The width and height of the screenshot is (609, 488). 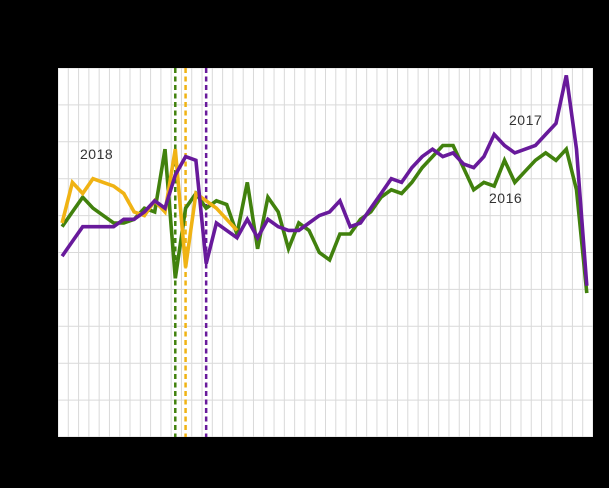 What do you see at coordinates (97, 154) in the screenshot?
I see `series-label-2018: 2018` at bounding box center [97, 154].